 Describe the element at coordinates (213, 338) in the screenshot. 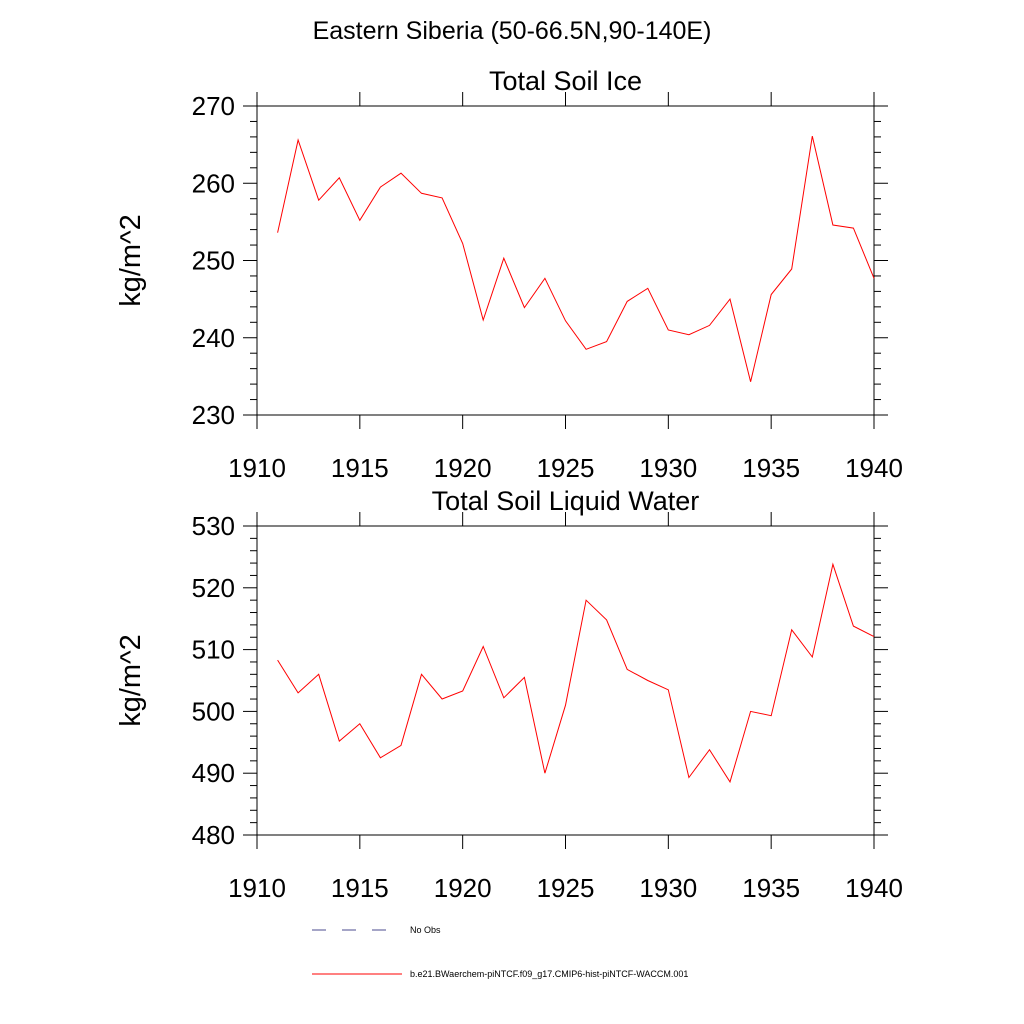

I see `y-tick-label: 240` at that location.